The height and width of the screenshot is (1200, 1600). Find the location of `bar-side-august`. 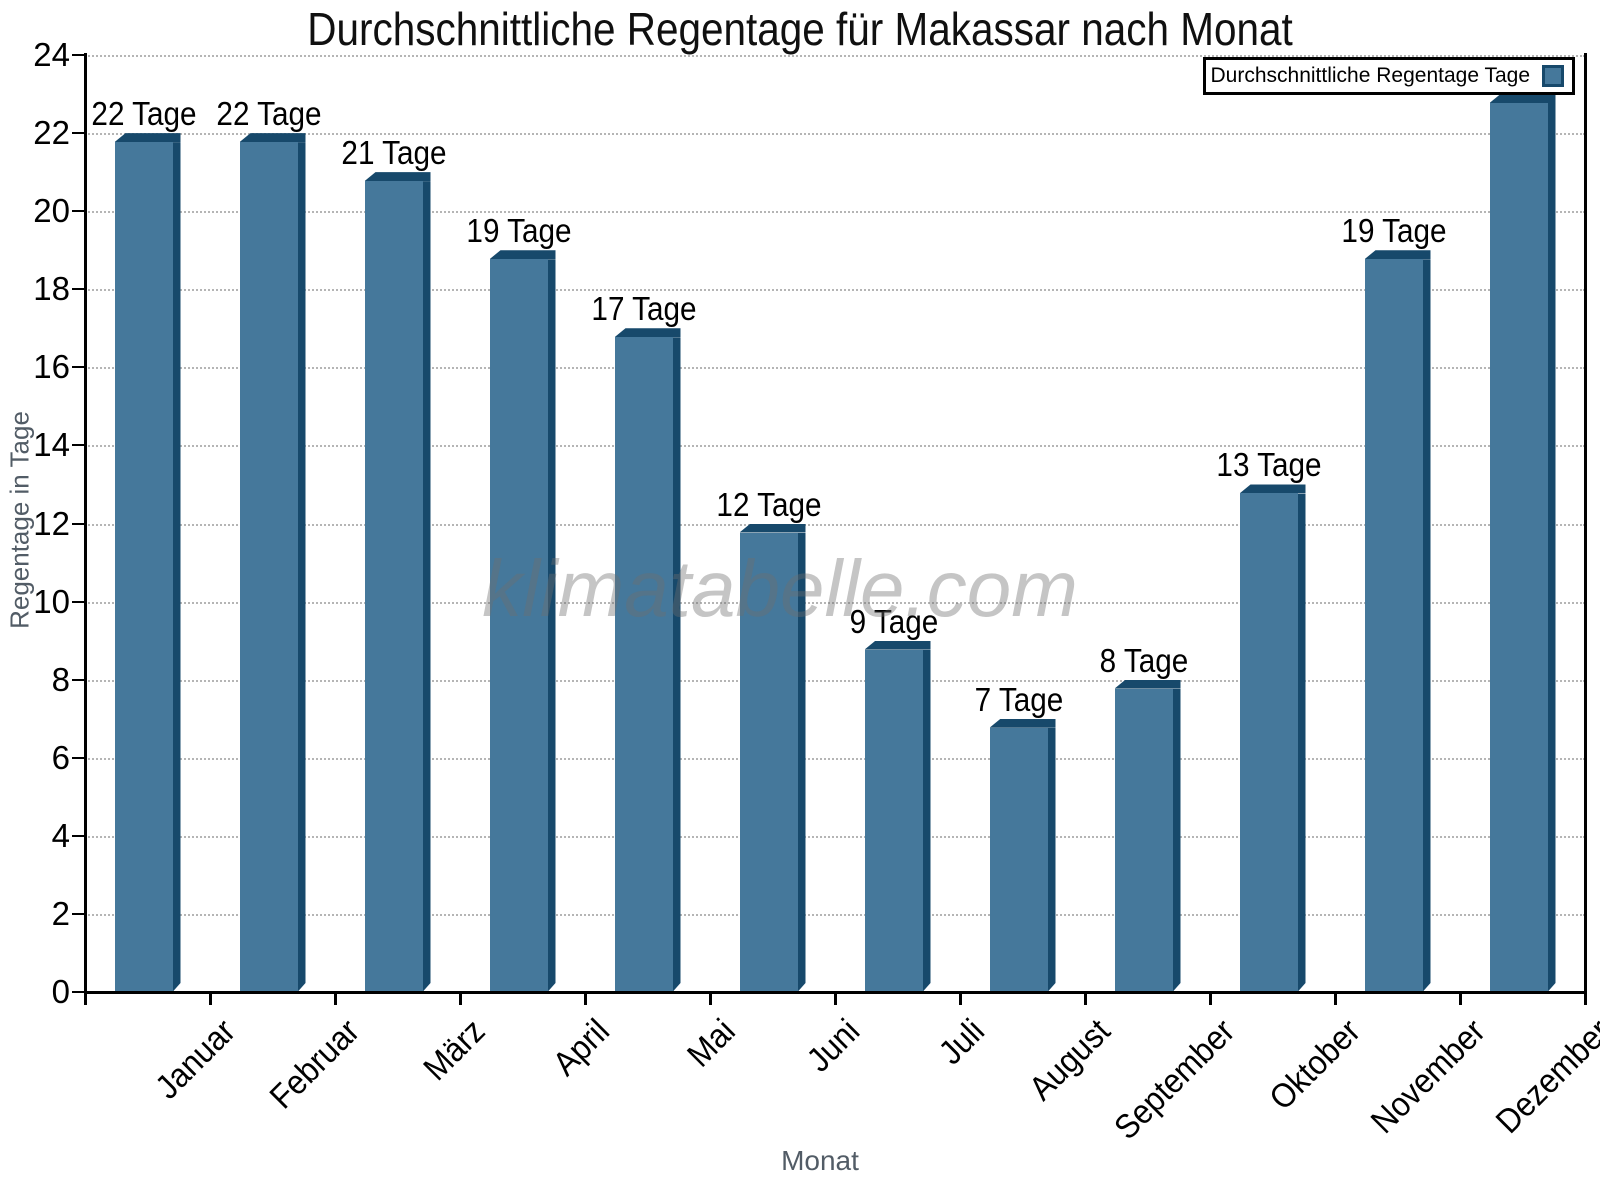

bar-side-august is located at coordinates (1052, 860).